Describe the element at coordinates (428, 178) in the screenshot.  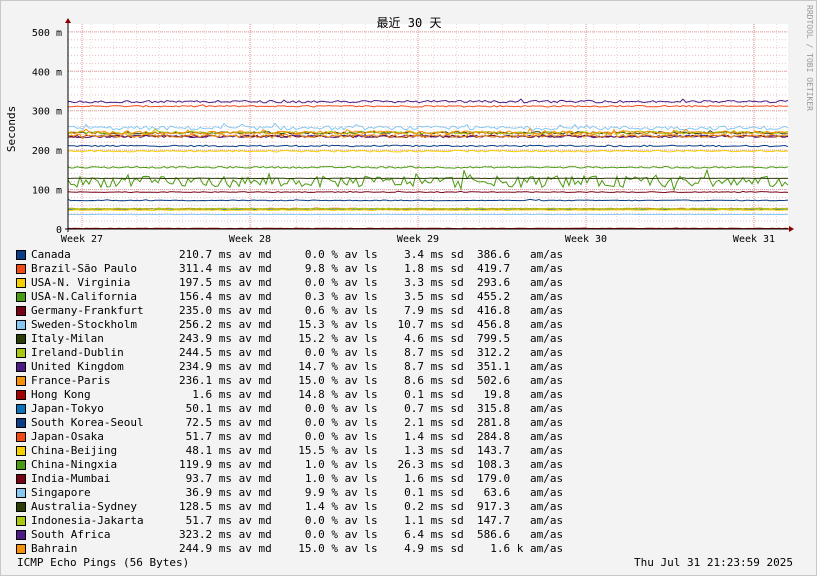
I see `series-line-australia-sydney` at that location.